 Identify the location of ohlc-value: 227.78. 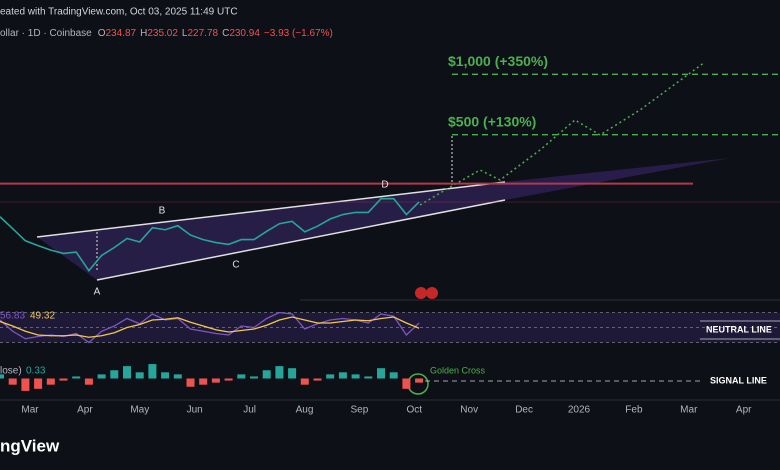
(202, 33).